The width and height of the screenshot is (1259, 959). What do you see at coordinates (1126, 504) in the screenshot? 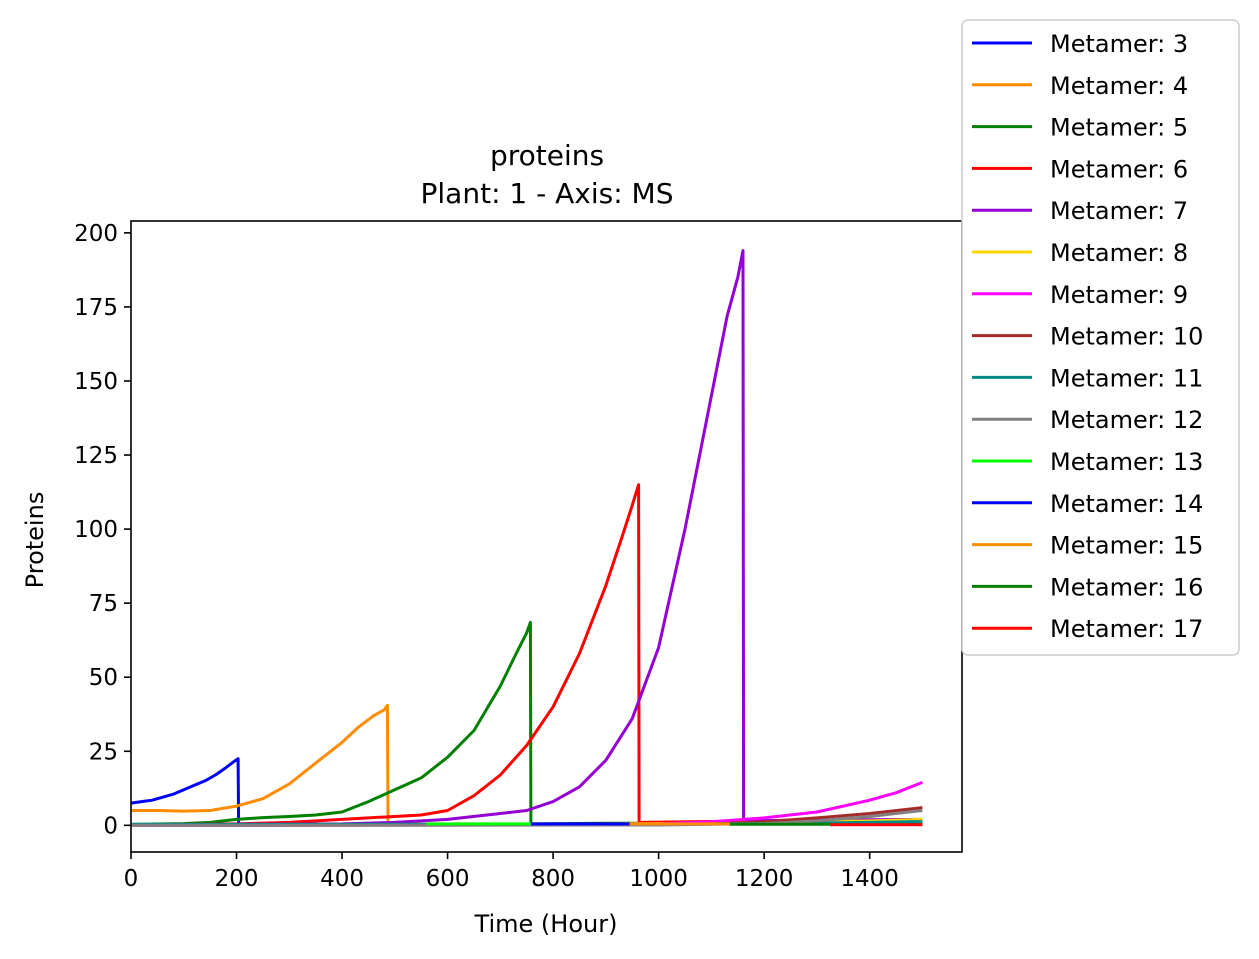
I see `legend-label: Metamer: 14` at bounding box center [1126, 504].